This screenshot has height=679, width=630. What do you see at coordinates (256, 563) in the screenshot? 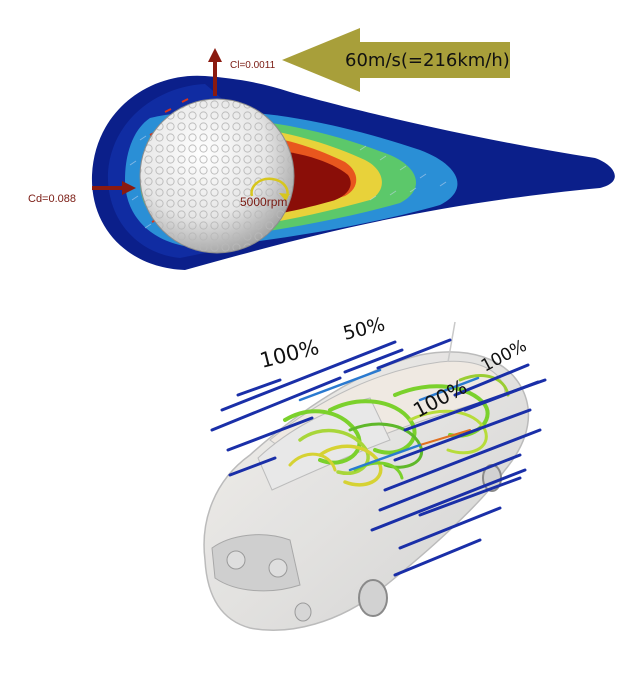
I see `car-front-grille` at bounding box center [256, 563].